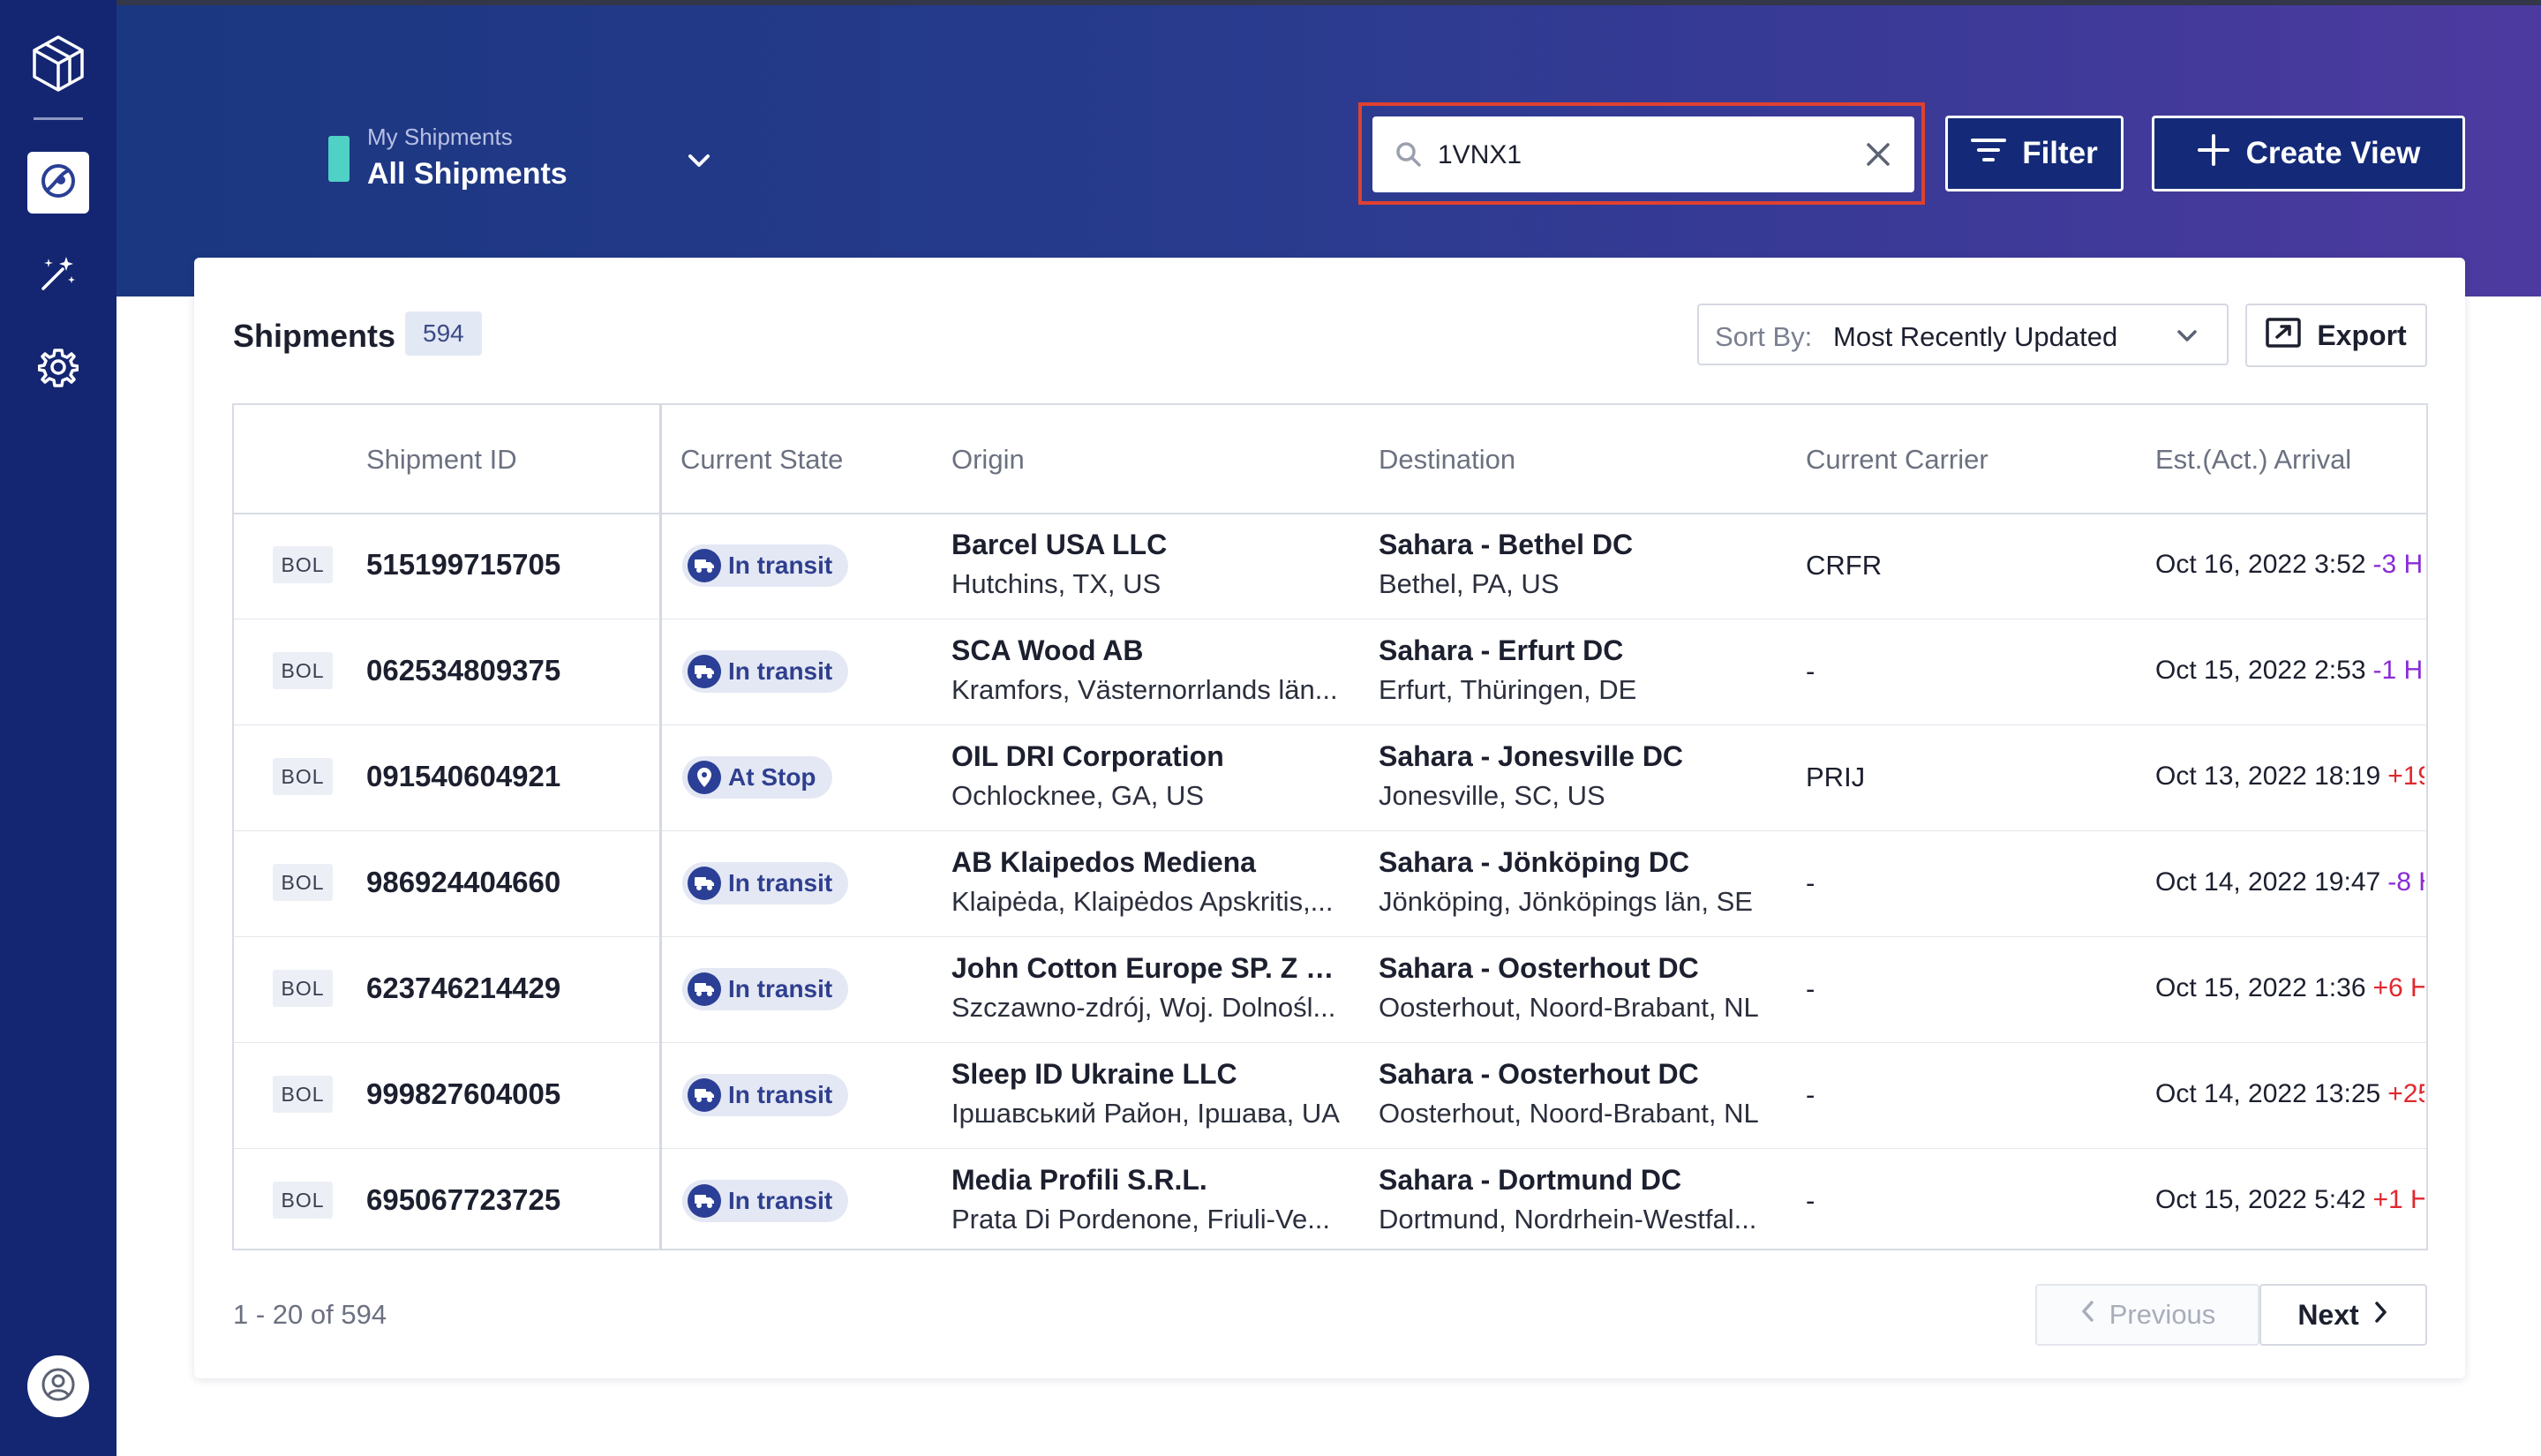 This screenshot has width=2541, height=1456. I want to click on shipment-id: 623746214429, so click(463, 988).